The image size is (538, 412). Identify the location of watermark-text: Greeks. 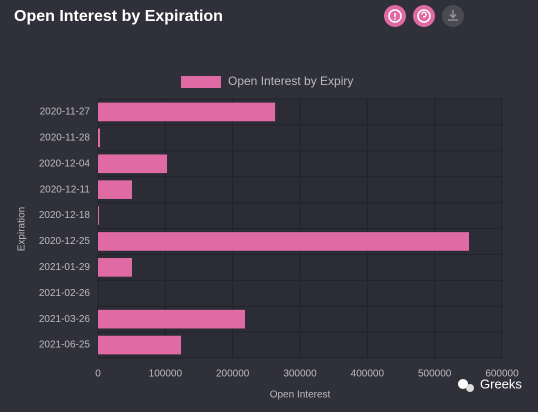
(501, 383).